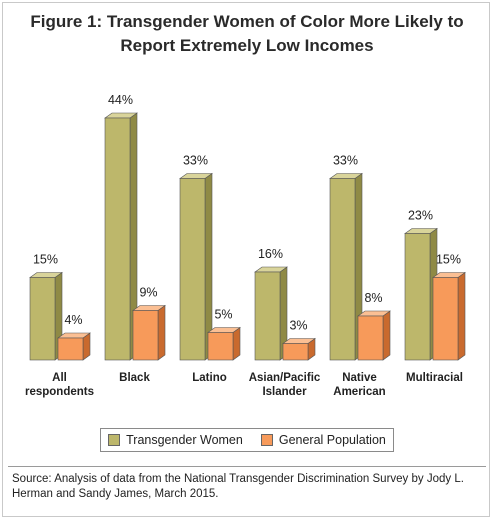 This screenshot has width=494, height=521. What do you see at coordinates (445, 319) in the screenshot?
I see `bar-general-population-multiracial` at bounding box center [445, 319].